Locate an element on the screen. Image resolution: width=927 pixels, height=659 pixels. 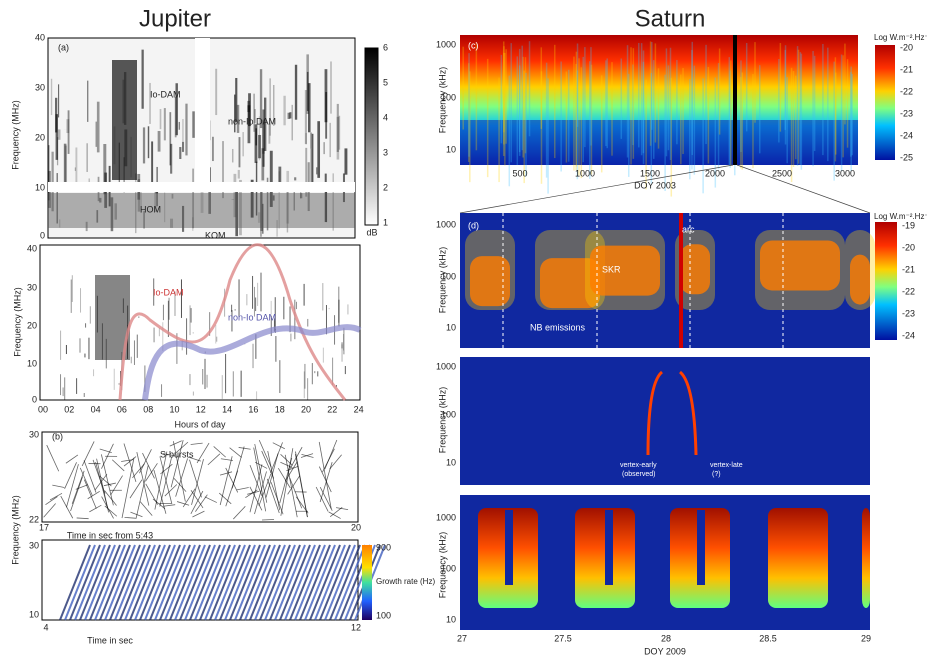
colorbar-tick: -25 is located at coordinates (906, 157).